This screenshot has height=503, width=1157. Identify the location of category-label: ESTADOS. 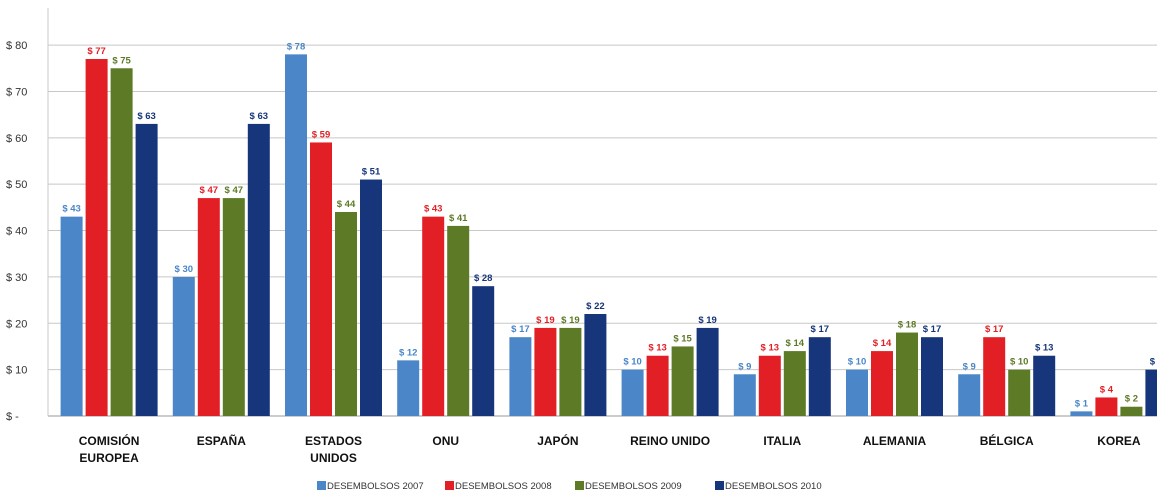
(333, 441).